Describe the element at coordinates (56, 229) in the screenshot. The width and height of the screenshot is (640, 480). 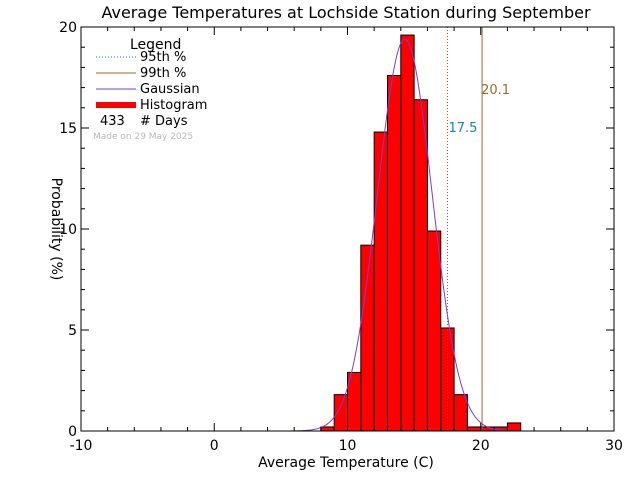
I see `y-axis-label: Probability (%)` at that location.